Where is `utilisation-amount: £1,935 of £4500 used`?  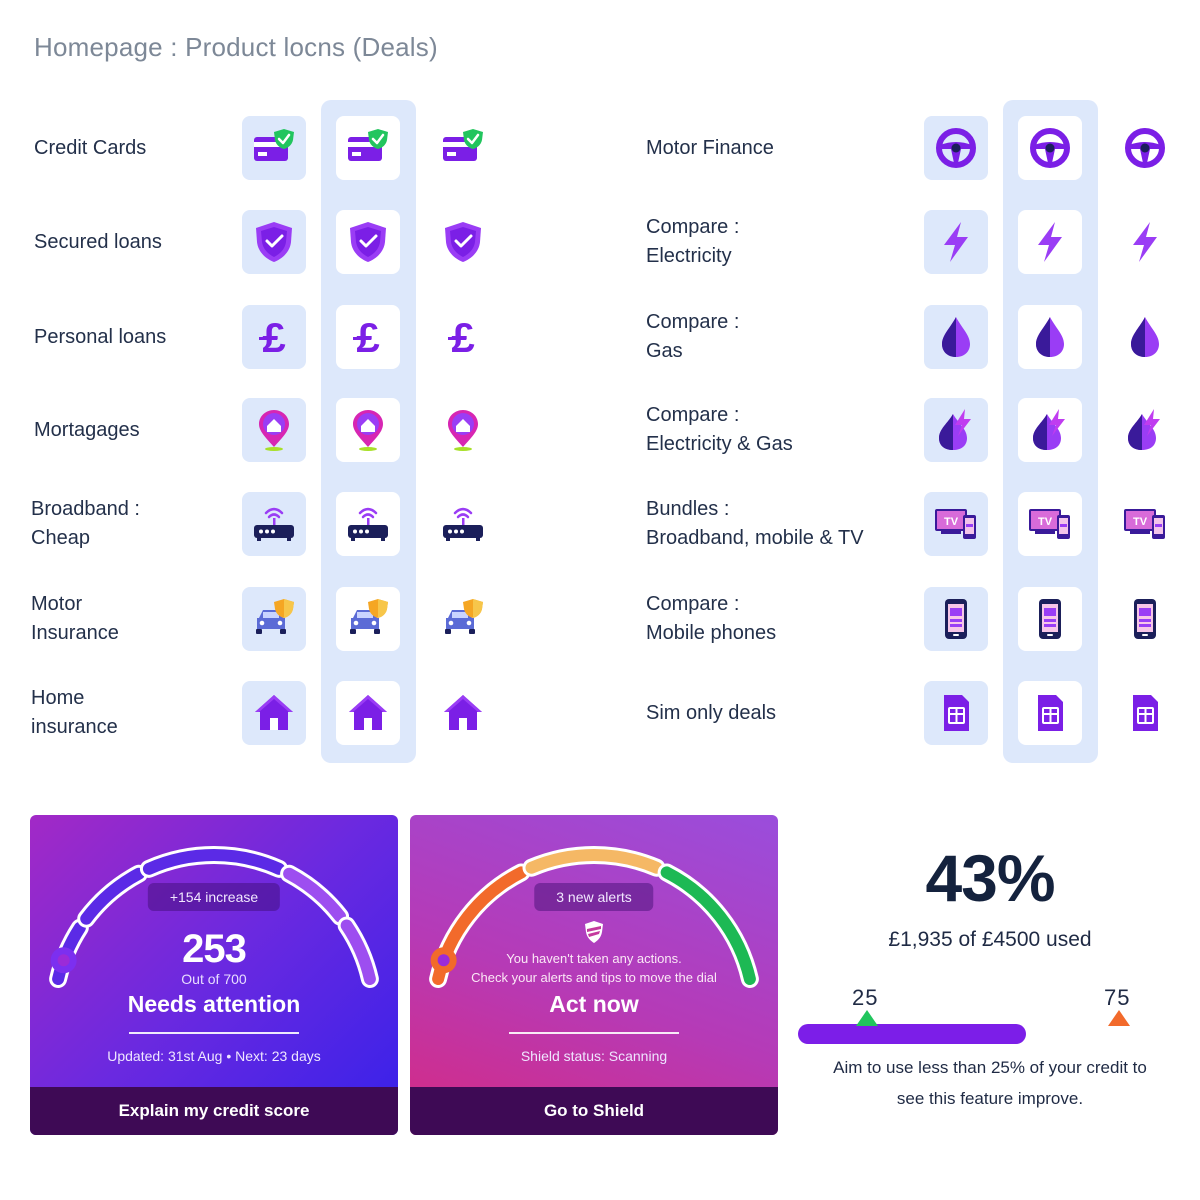
utilisation-amount: £1,935 of £4500 used is located at coordinates (990, 939).